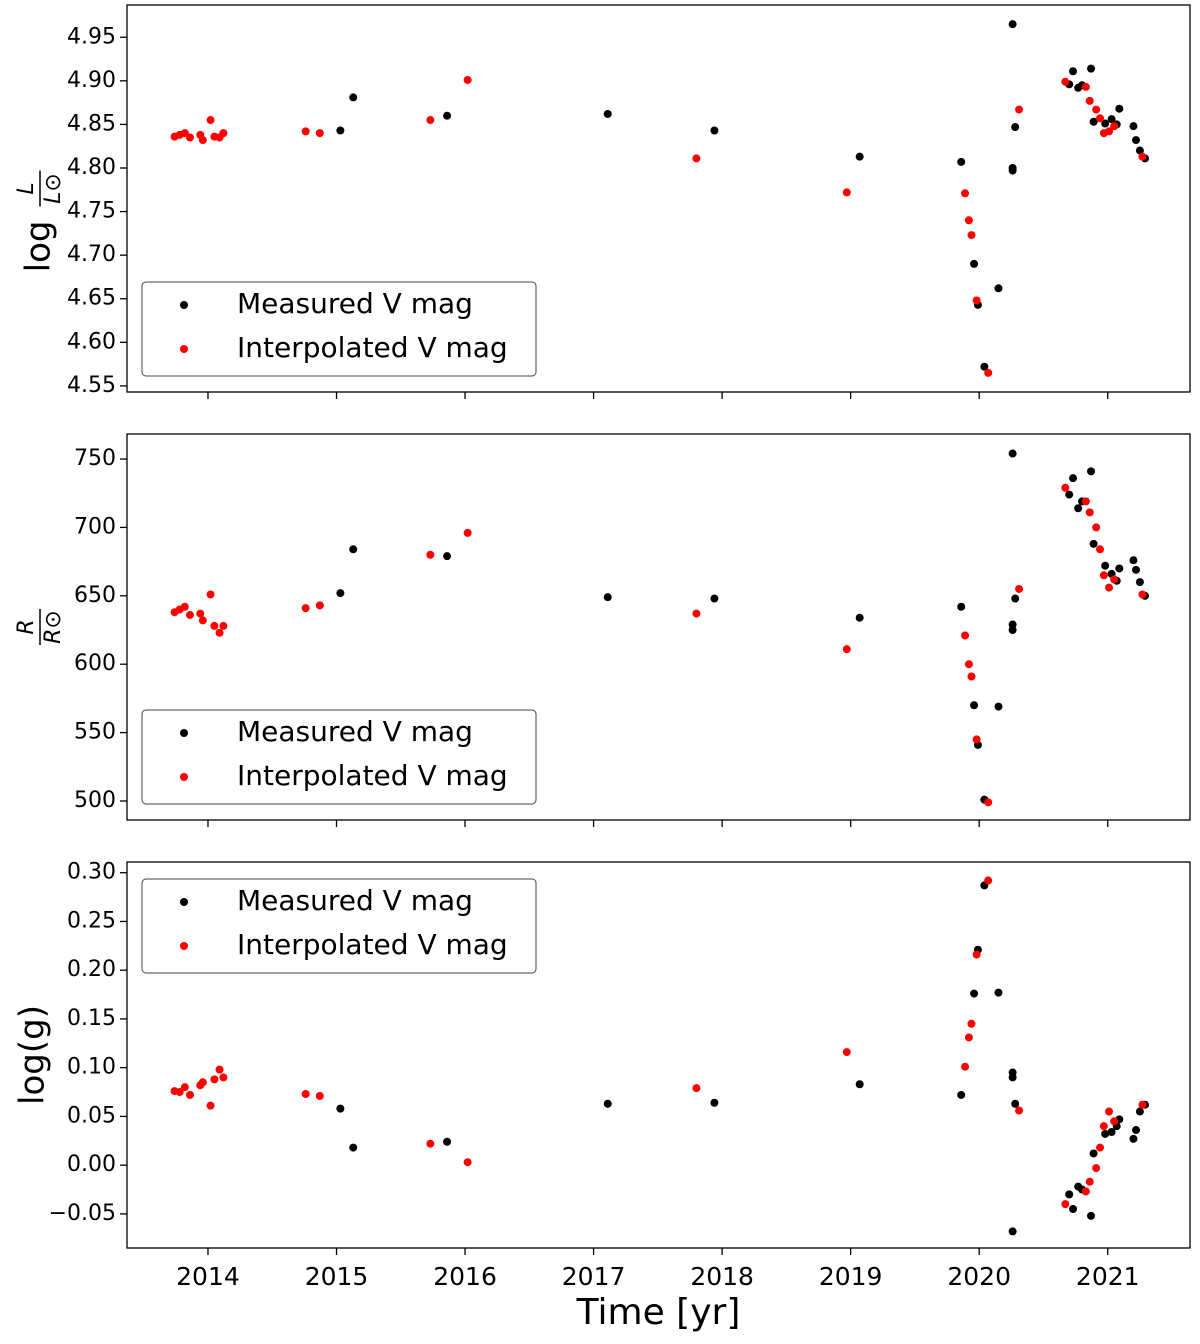  I want to click on y-tick-label: 0.20, so click(91, 969).